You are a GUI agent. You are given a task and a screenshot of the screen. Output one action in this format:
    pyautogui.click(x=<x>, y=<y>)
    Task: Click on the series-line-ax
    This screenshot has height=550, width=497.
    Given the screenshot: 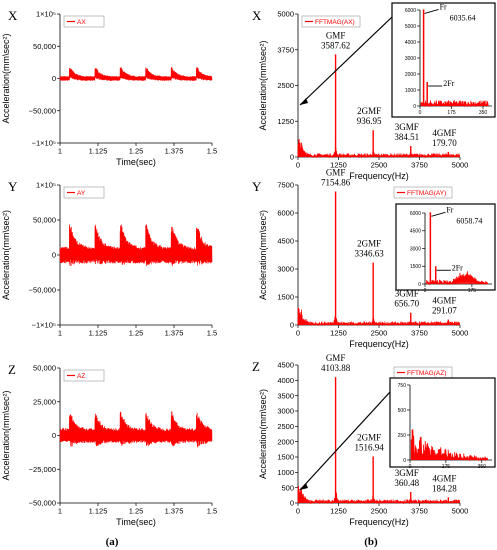 What is the action you would take?
    pyautogui.click(x=136, y=74)
    